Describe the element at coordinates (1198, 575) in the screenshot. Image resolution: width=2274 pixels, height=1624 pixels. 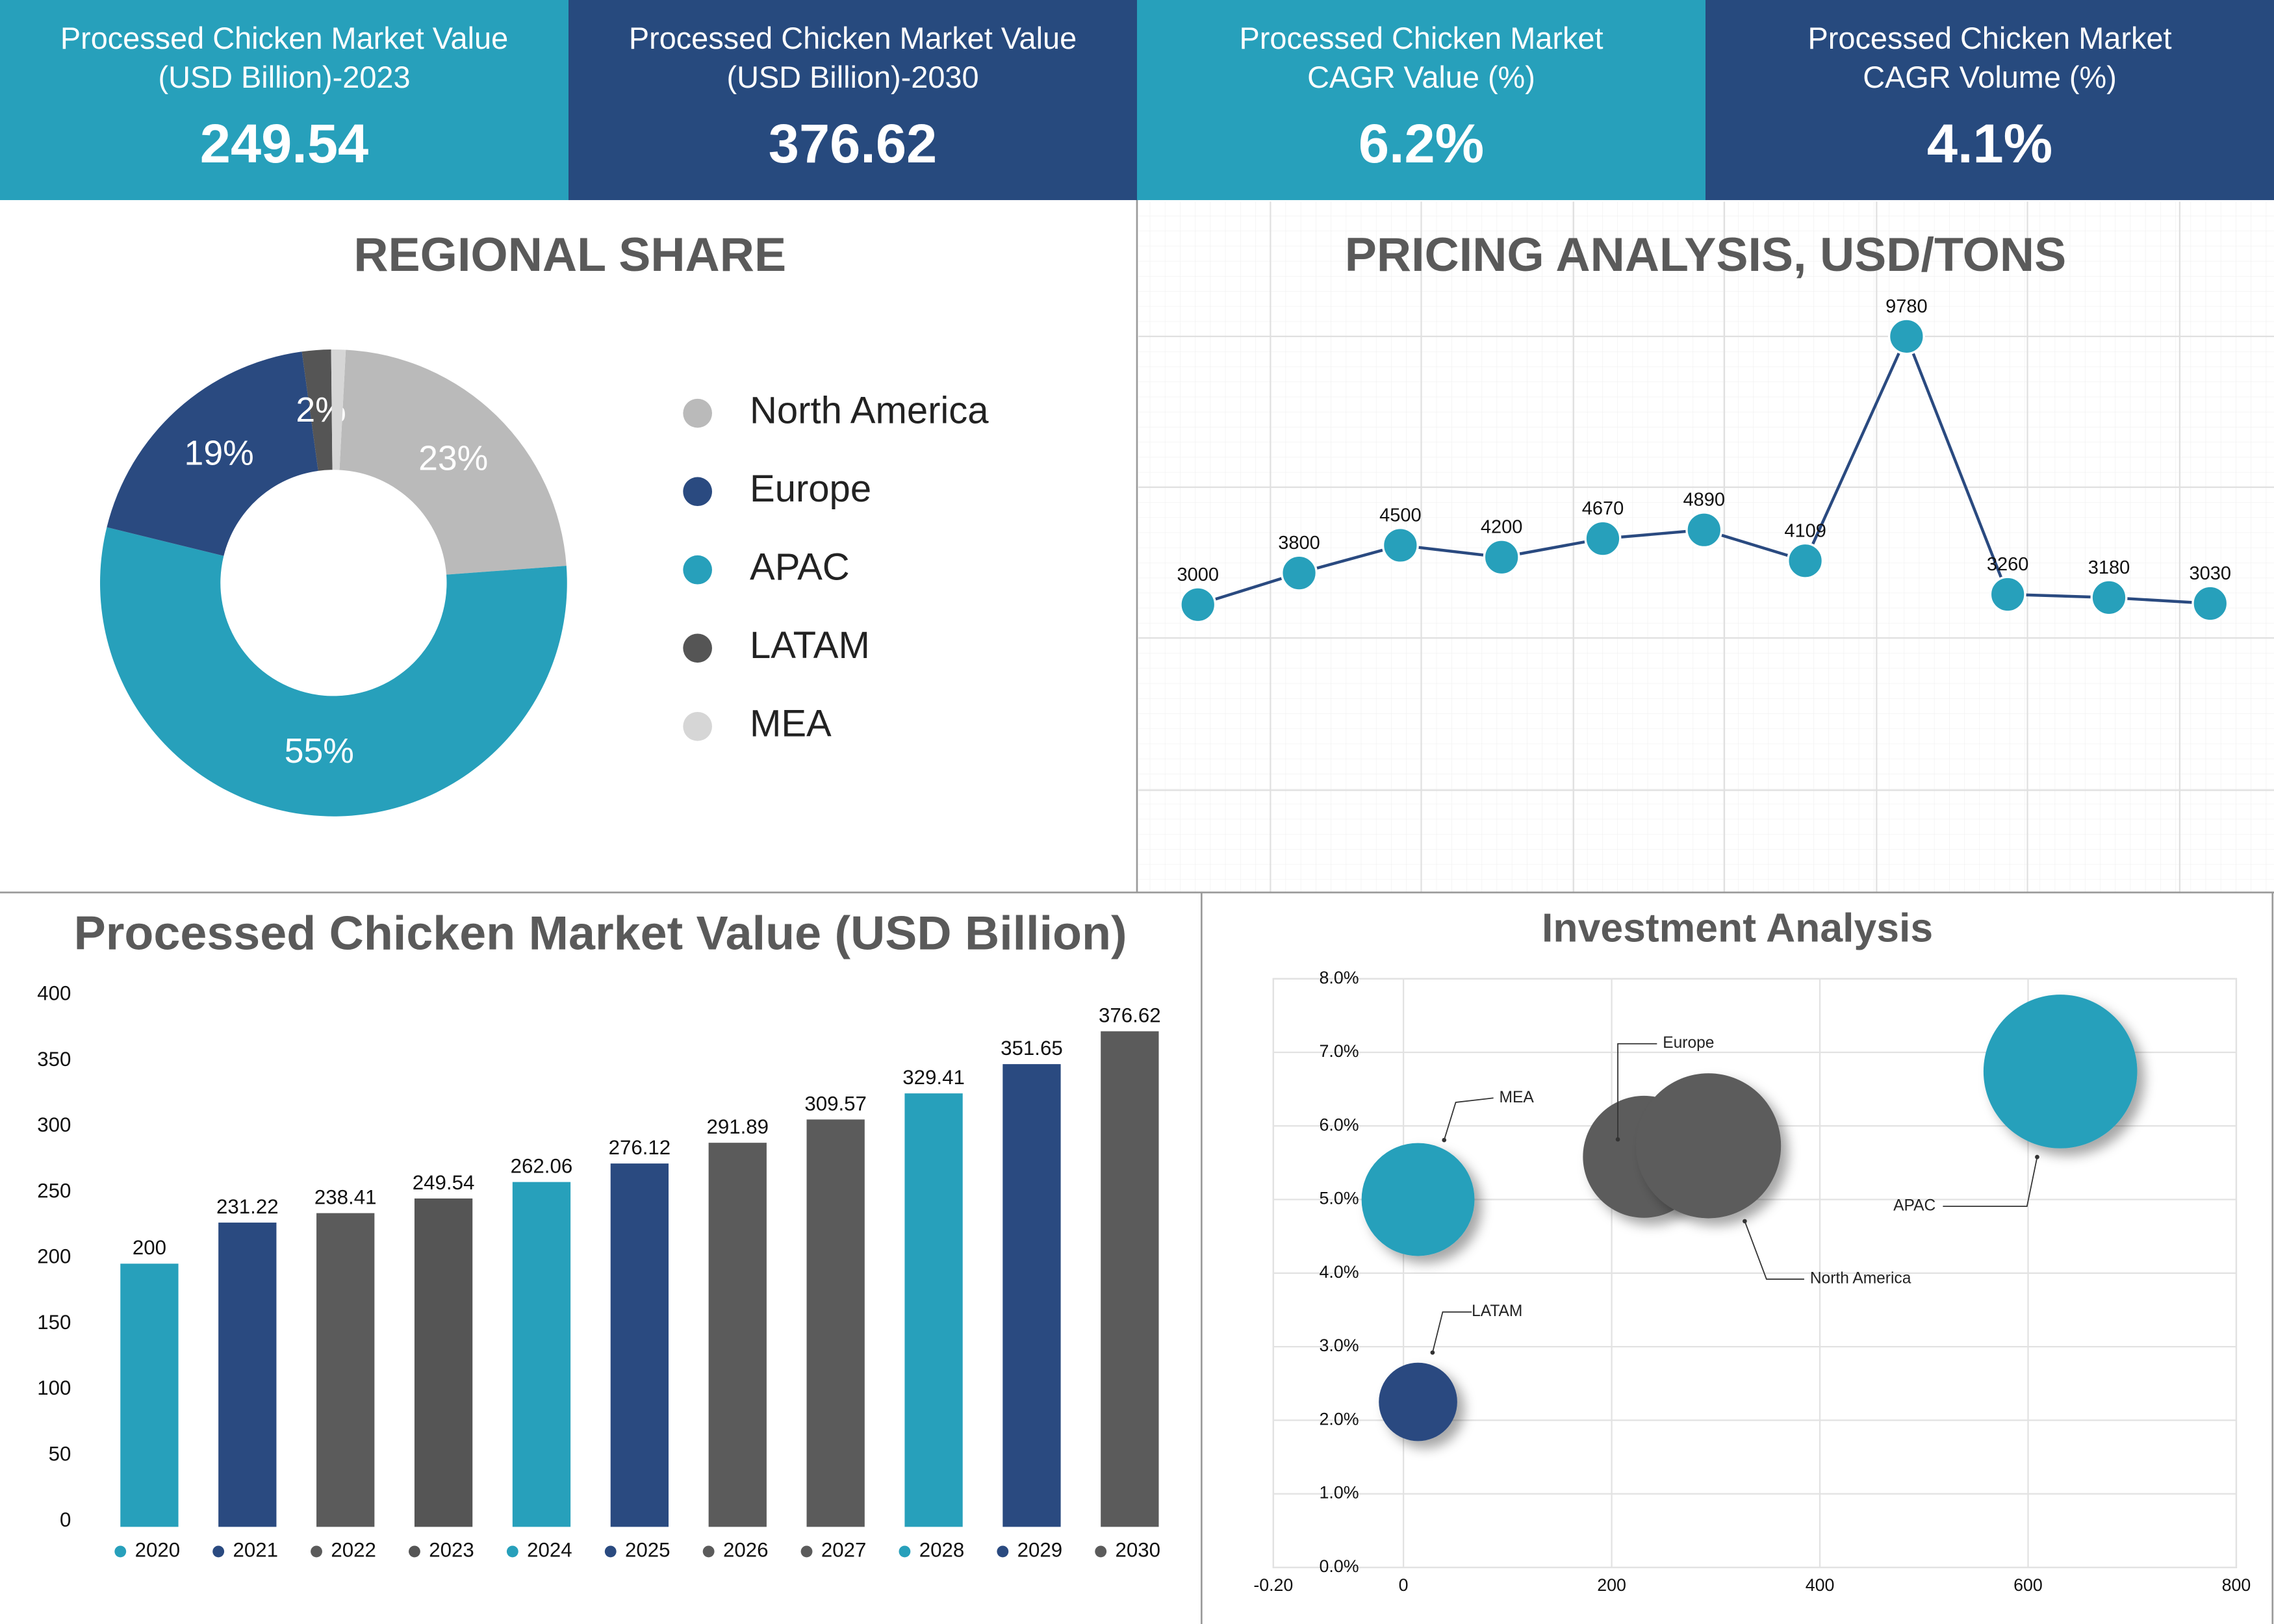
I see `price-label: 3000` at that location.